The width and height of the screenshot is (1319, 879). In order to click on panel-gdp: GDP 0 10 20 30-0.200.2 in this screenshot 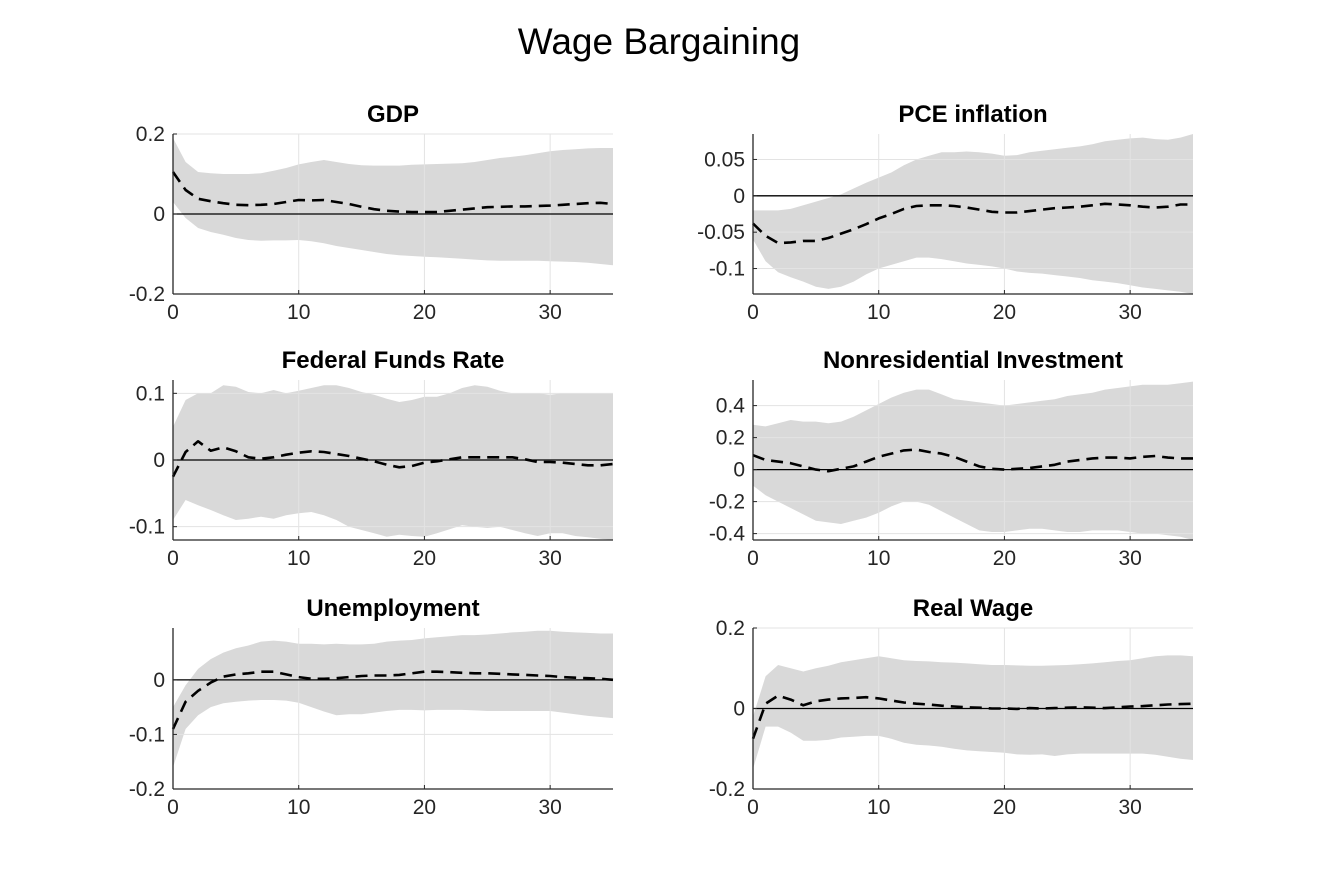, I will do `click(371, 212)`.